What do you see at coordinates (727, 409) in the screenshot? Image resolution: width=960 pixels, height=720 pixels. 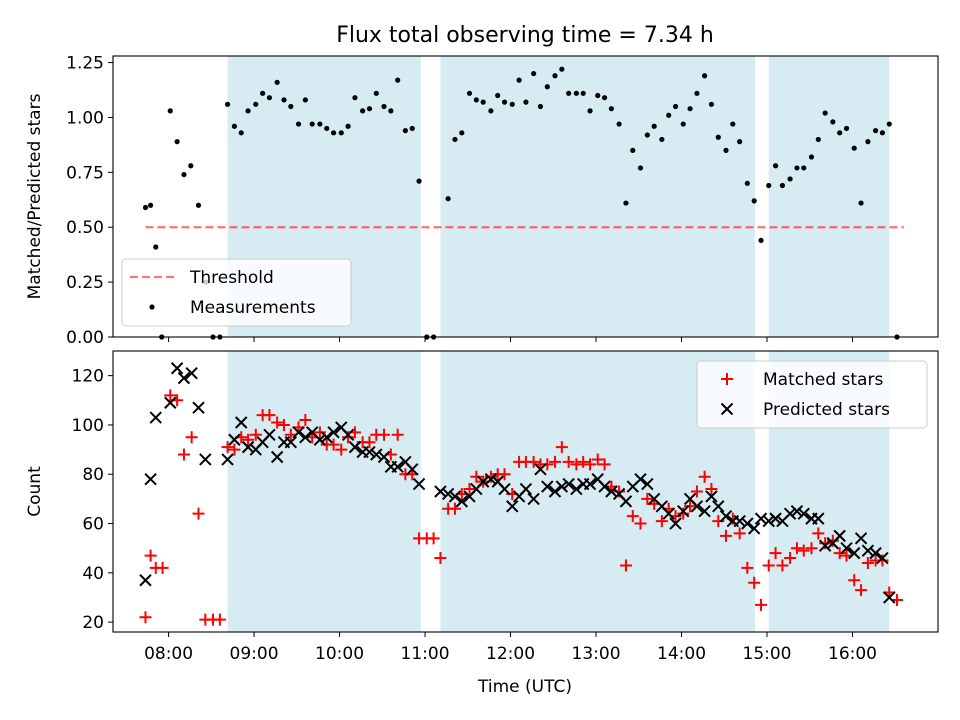 I see `legend-predicted-swatch` at bounding box center [727, 409].